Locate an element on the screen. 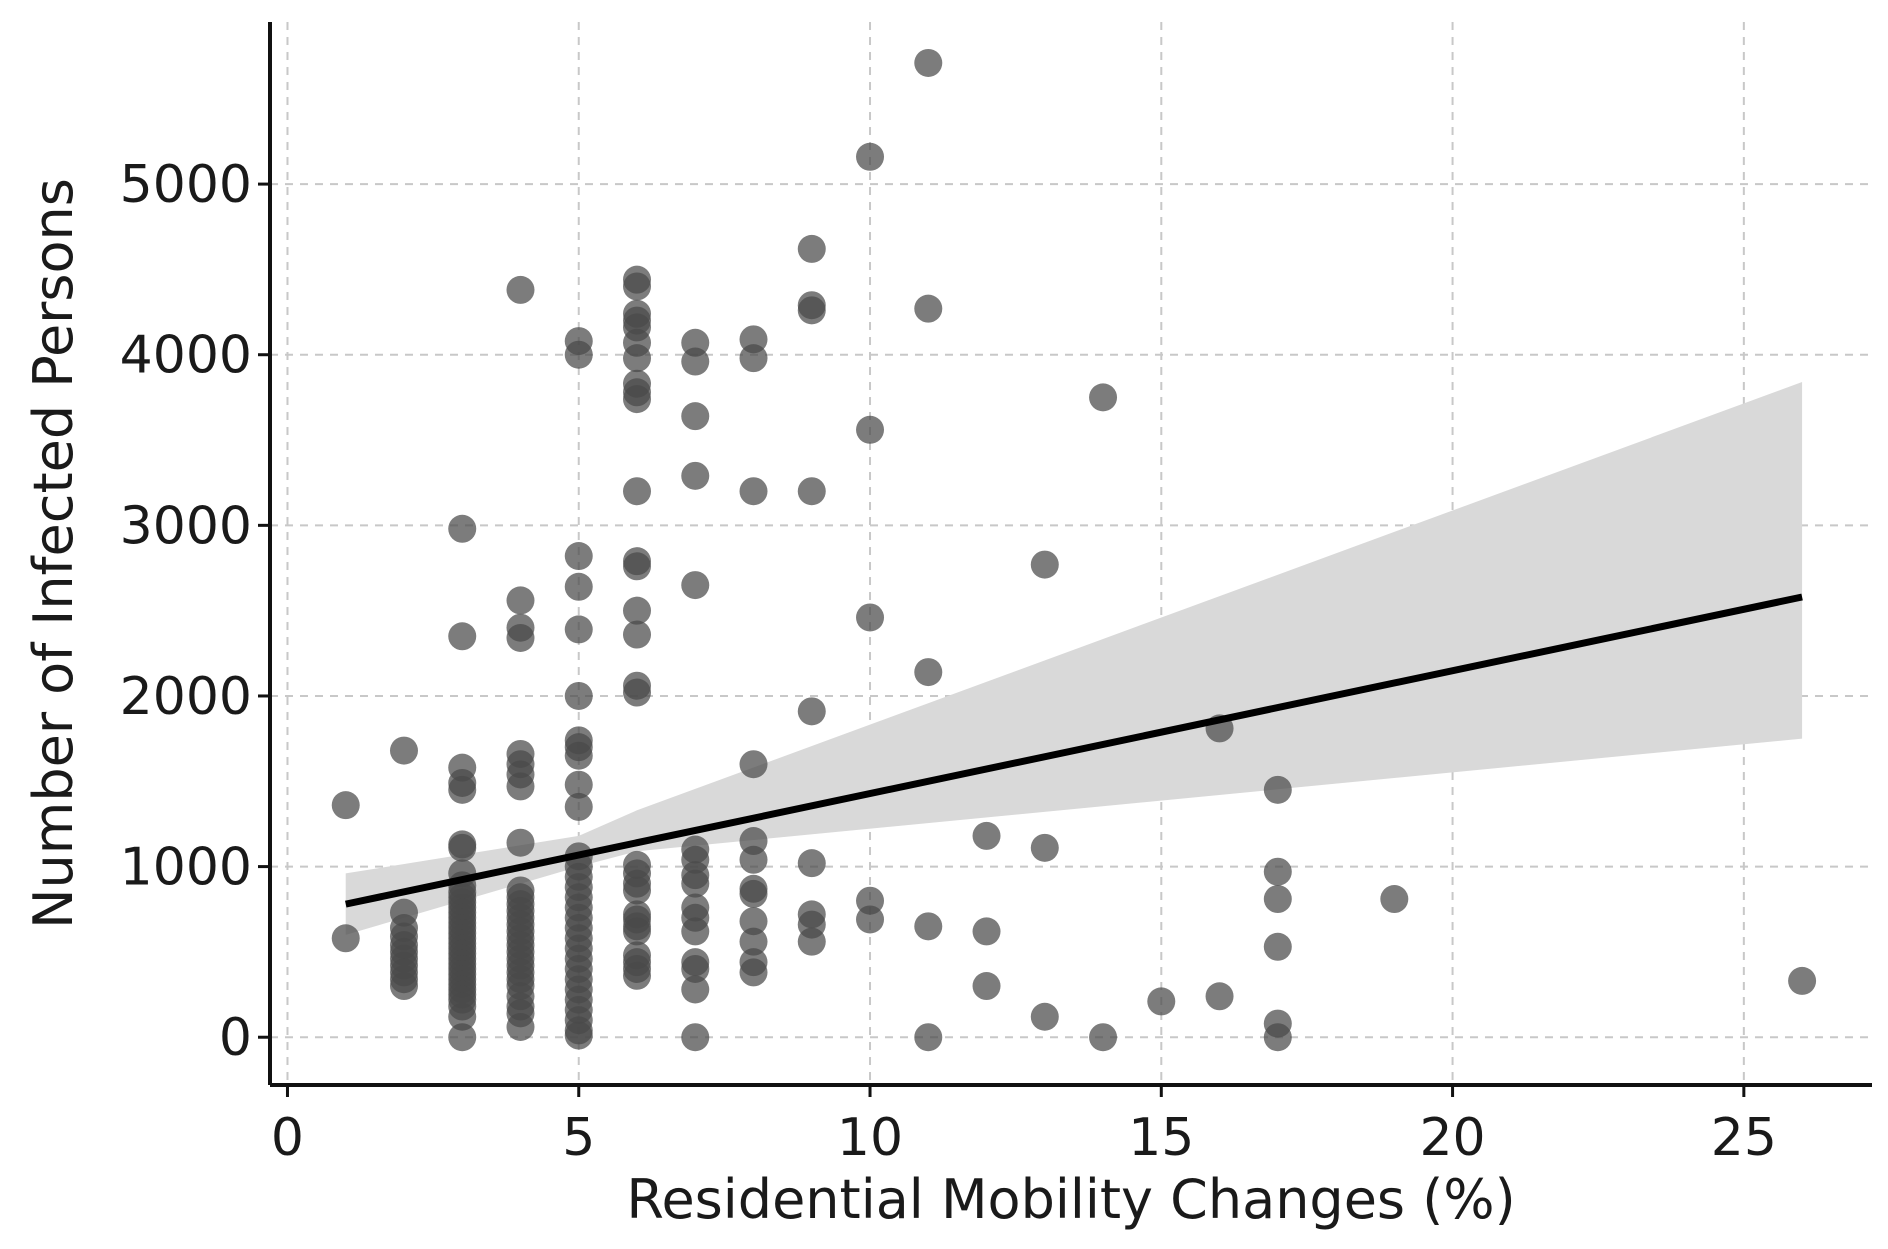 Image resolution: width=1888 pixels, height=1249 pixels. y-axis-title: Number of Infected Persons is located at coordinates (53, 553).